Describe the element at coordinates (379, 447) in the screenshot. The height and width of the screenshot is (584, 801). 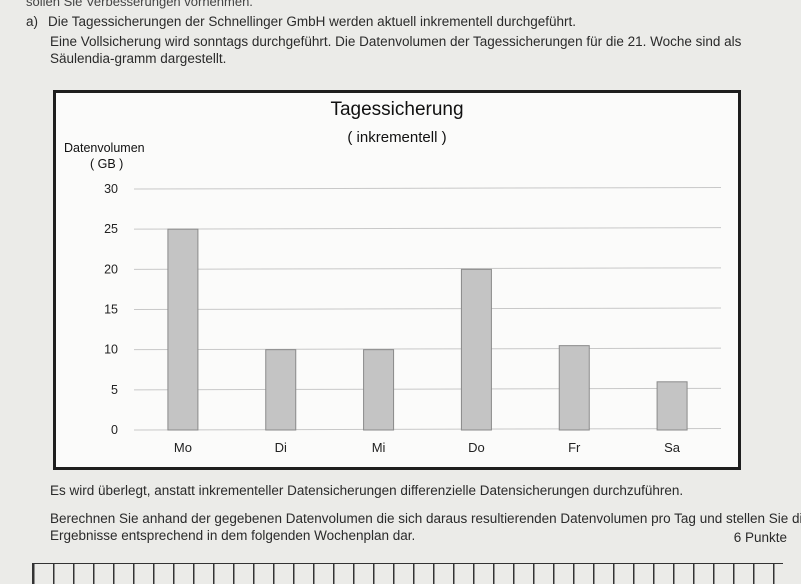
I see `x-tick-label: Mi` at that location.